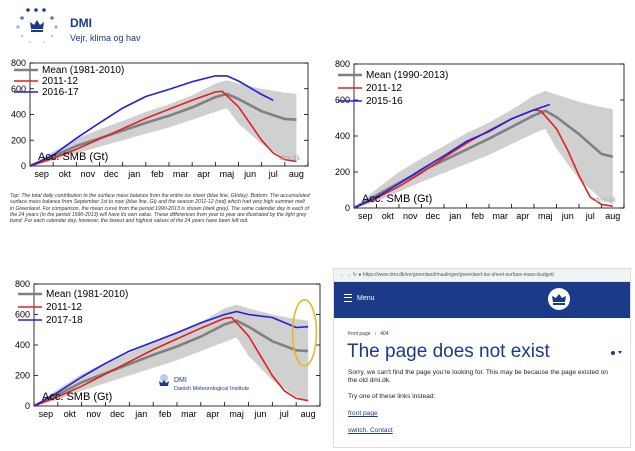 The image size is (635, 451). Describe the element at coordinates (360, 275) in the screenshot. I see `lock-icon: ●` at that location.